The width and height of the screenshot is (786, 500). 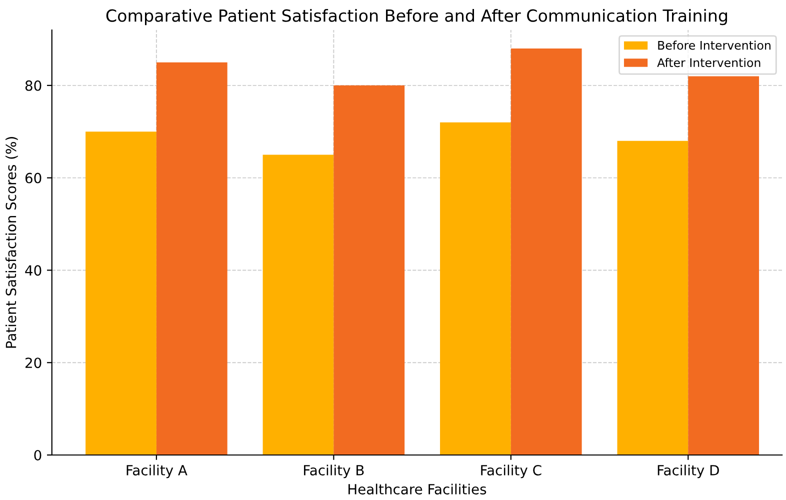 What do you see at coordinates (157, 471) in the screenshot?
I see `x-tick-label: Facility A` at bounding box center [157, 471].